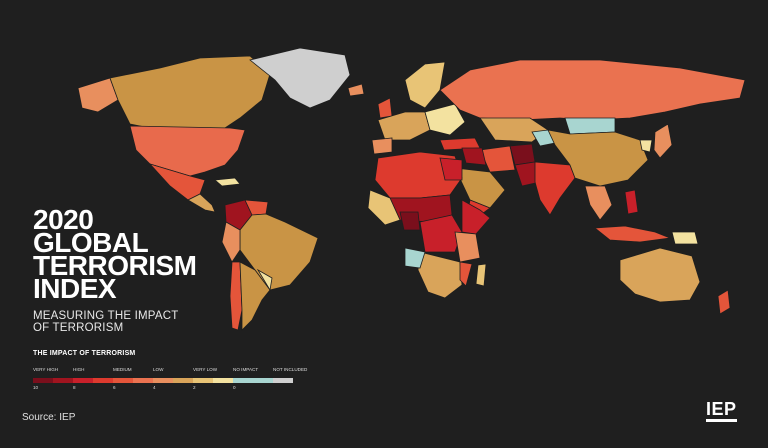 This screenshot has height=448, width=768. Describe the element at coordinates (255, 296) in the screenshot. I see `region-argentina` at that location.